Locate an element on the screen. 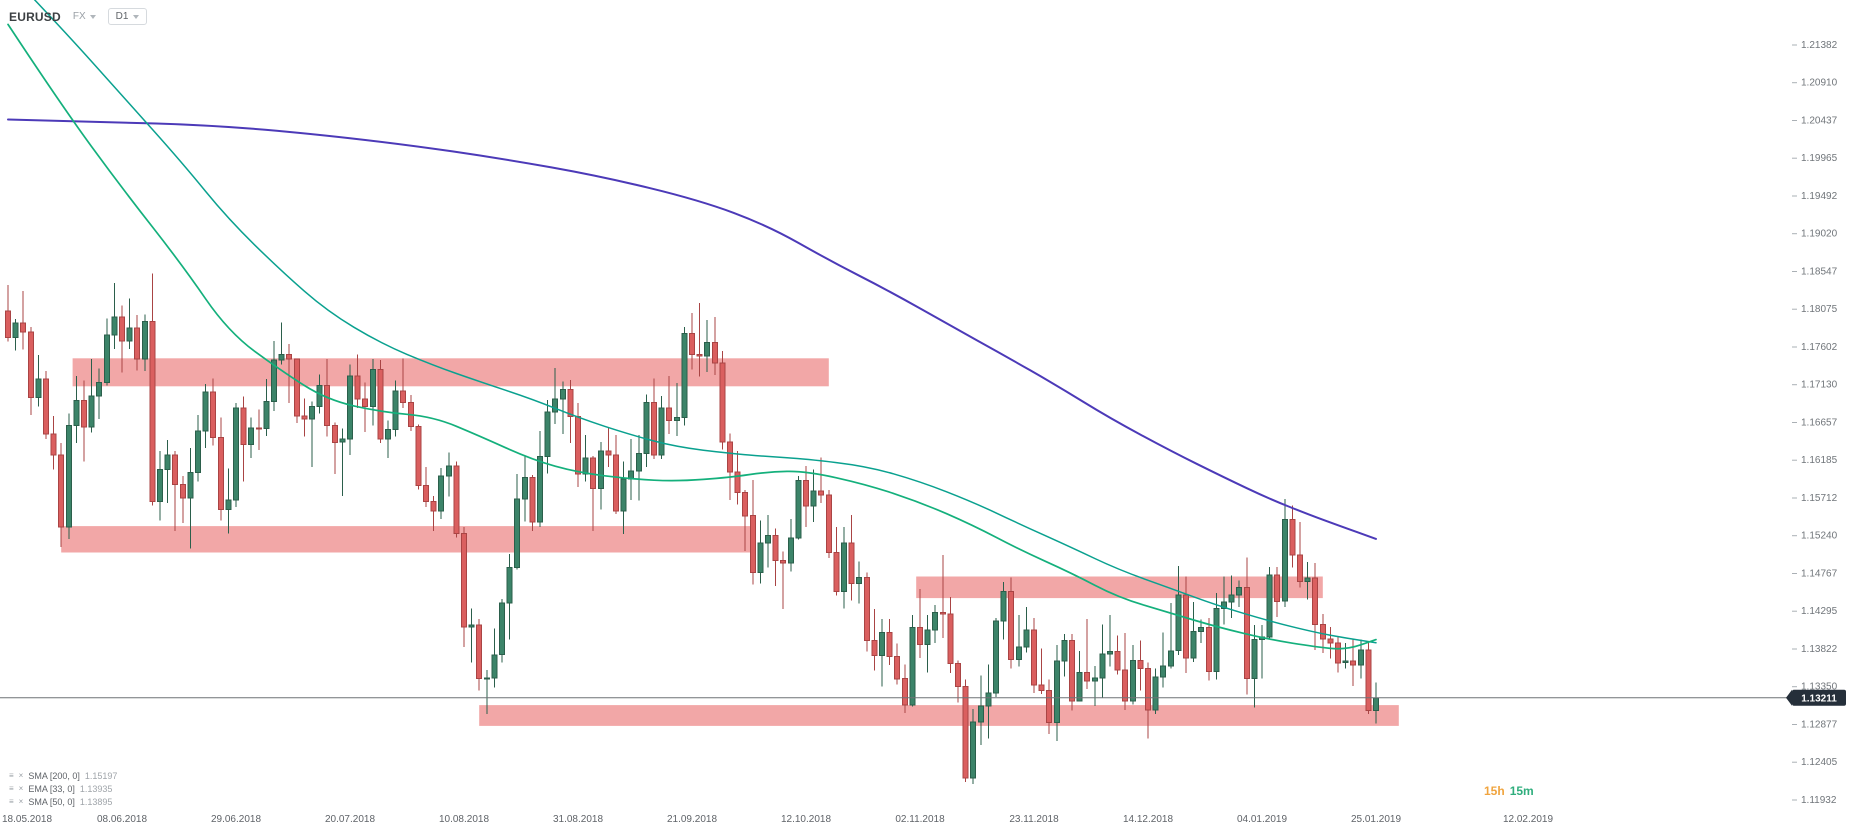 The width and height of the screenshot is (1866, 837). date-tick-label: 23.11.2018 is located at coordinates (1034, 819).